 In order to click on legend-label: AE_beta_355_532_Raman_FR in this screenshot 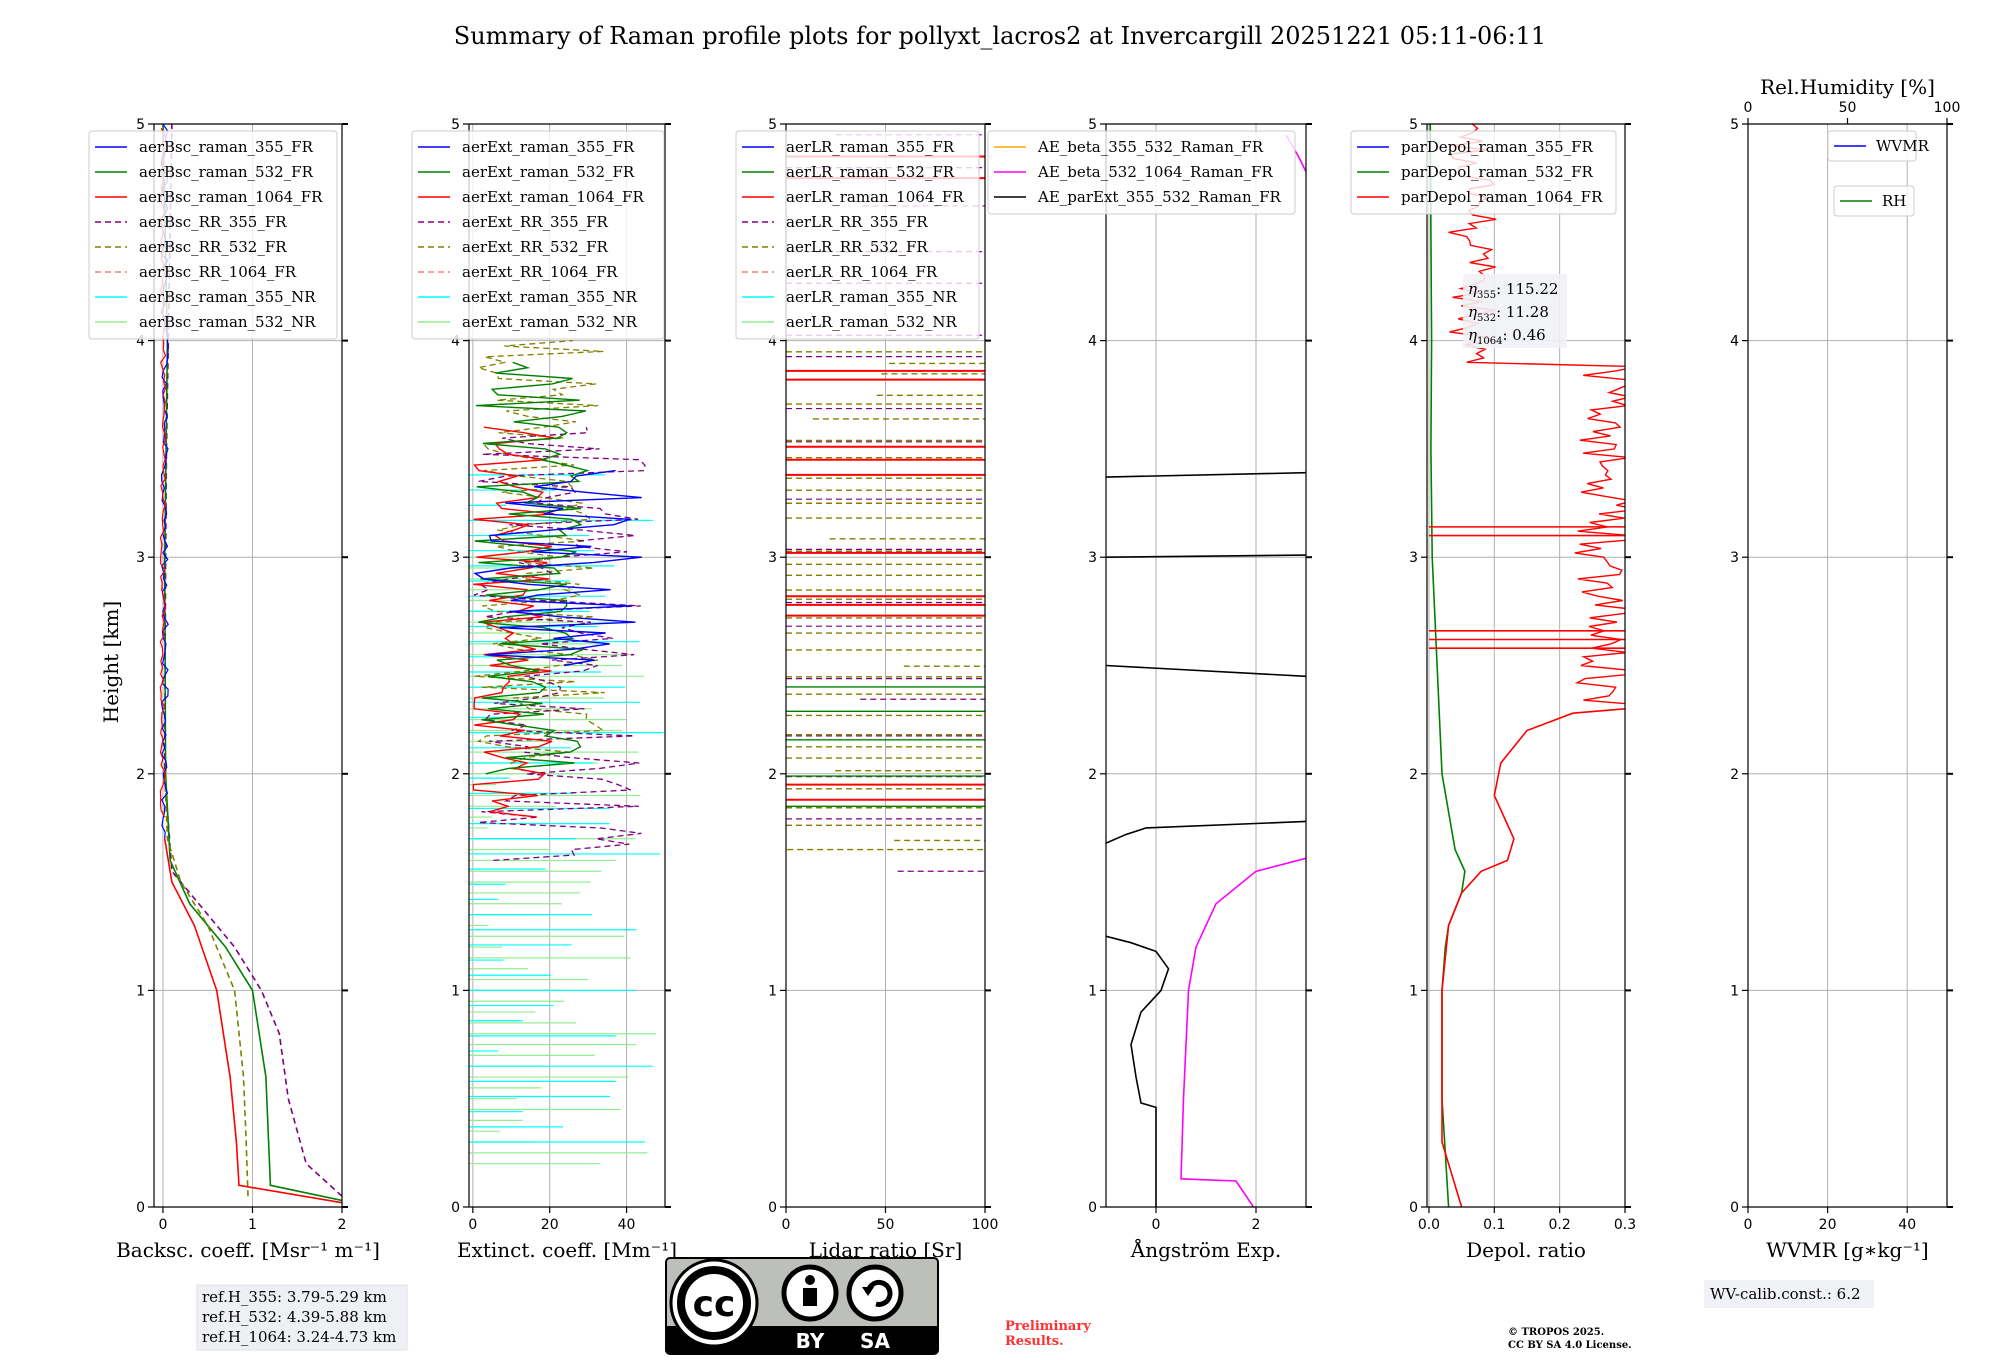, I will do `click(1150, 147)`.